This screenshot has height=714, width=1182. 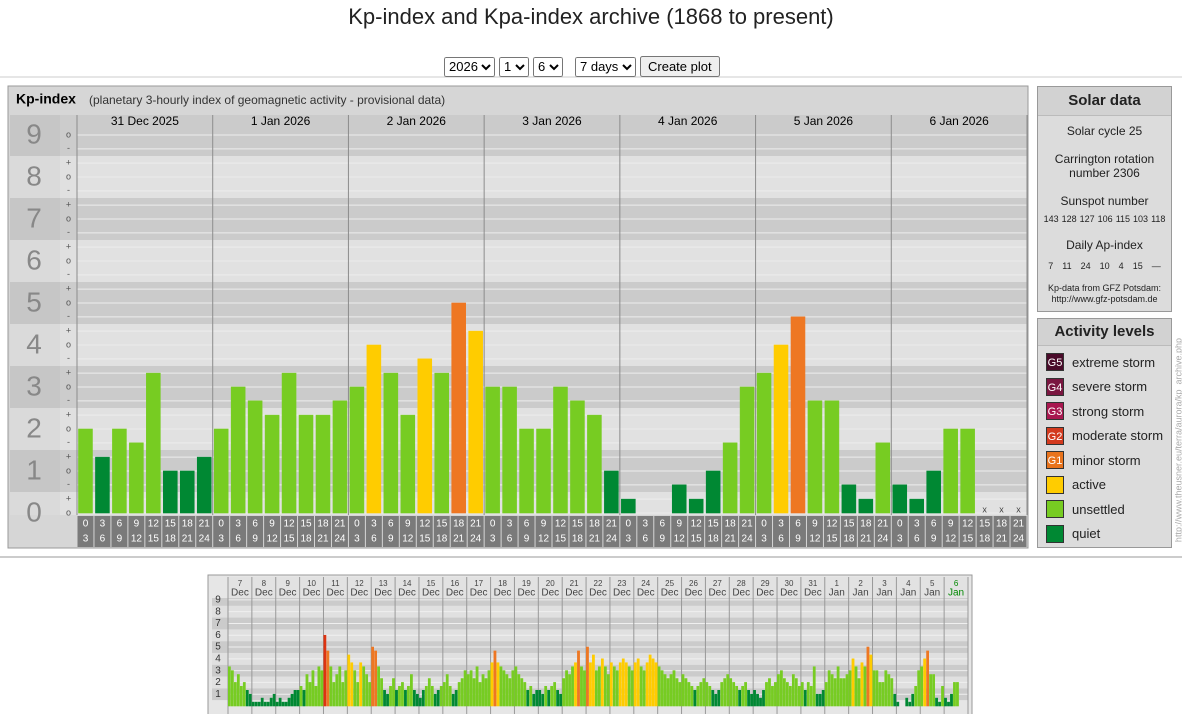 I want to click on level-label: severe storm, so click(x=1110, y=387).